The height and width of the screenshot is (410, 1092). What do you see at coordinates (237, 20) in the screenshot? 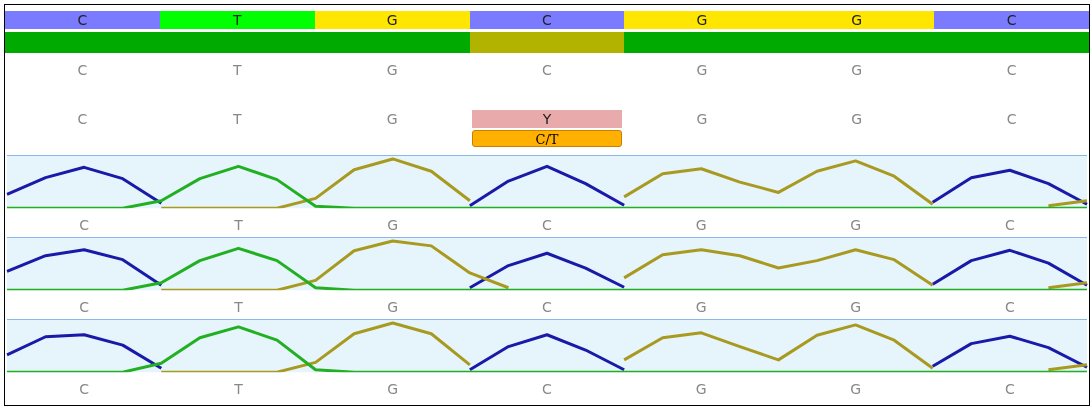
I see `category-label: T` at bounding box center [237, 20].